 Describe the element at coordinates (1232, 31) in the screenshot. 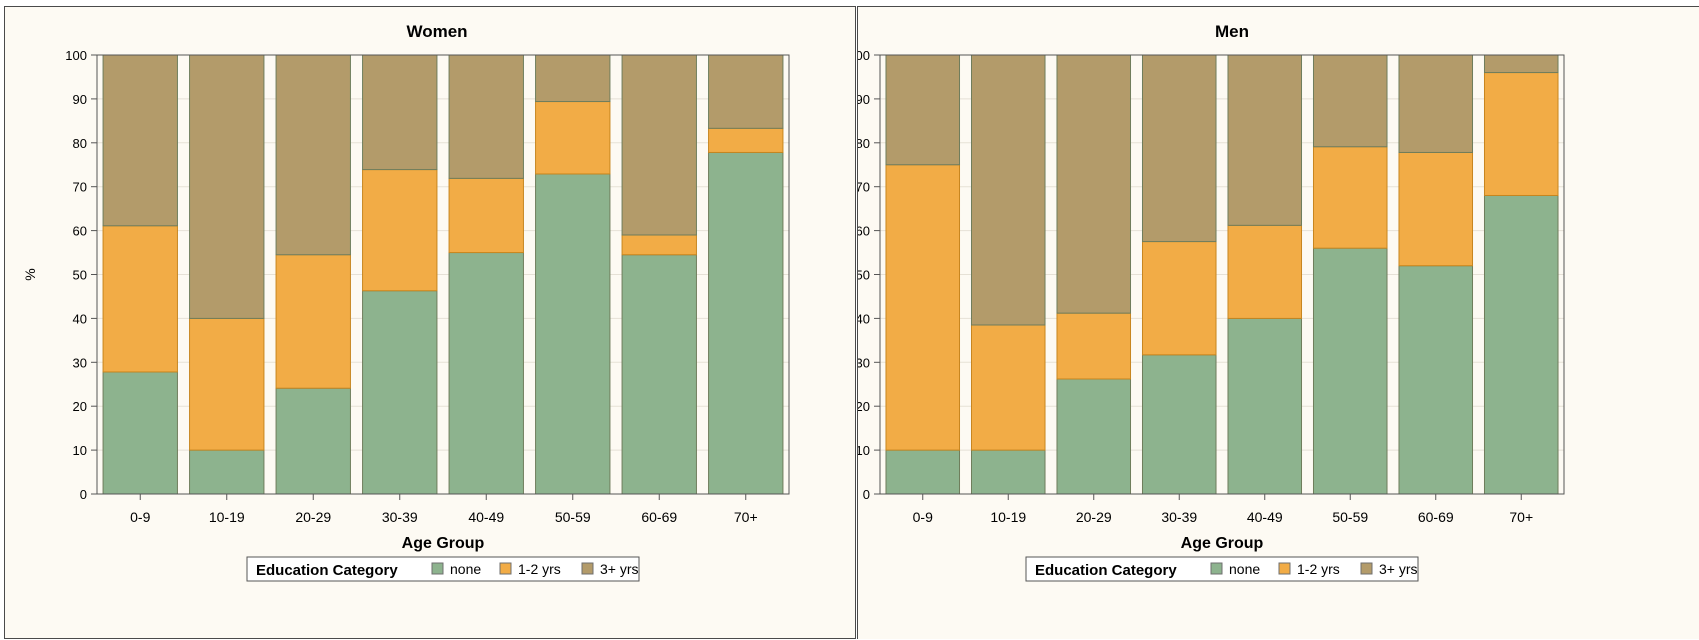

I see `chart-title: Men` at that location.